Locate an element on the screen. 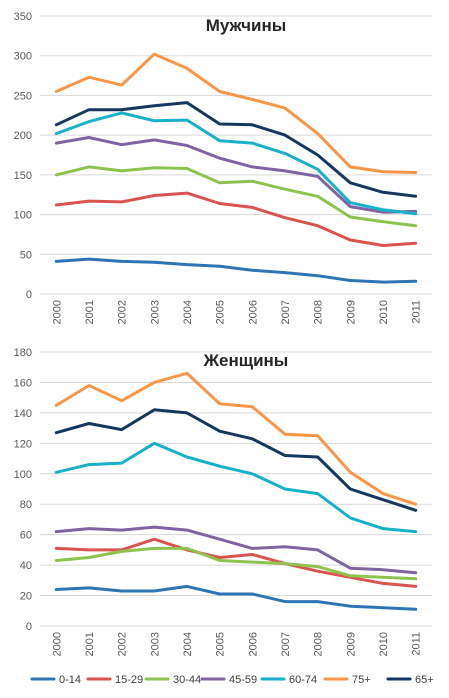 This screenshot has height=698, width=449. legend-label: 30-44 is located at coordinates (187, 680).